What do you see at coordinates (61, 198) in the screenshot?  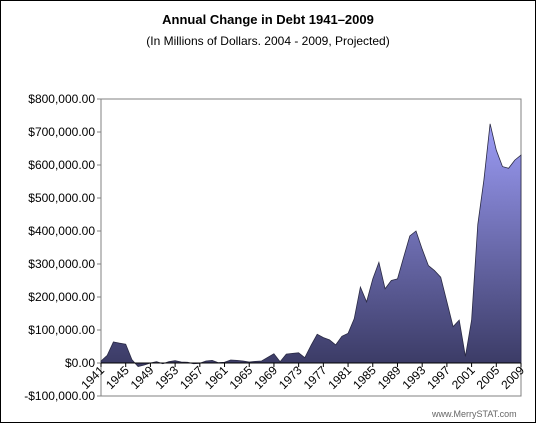 I see `y-tick-label: $500,000.00` at bounding box center [61, 198].